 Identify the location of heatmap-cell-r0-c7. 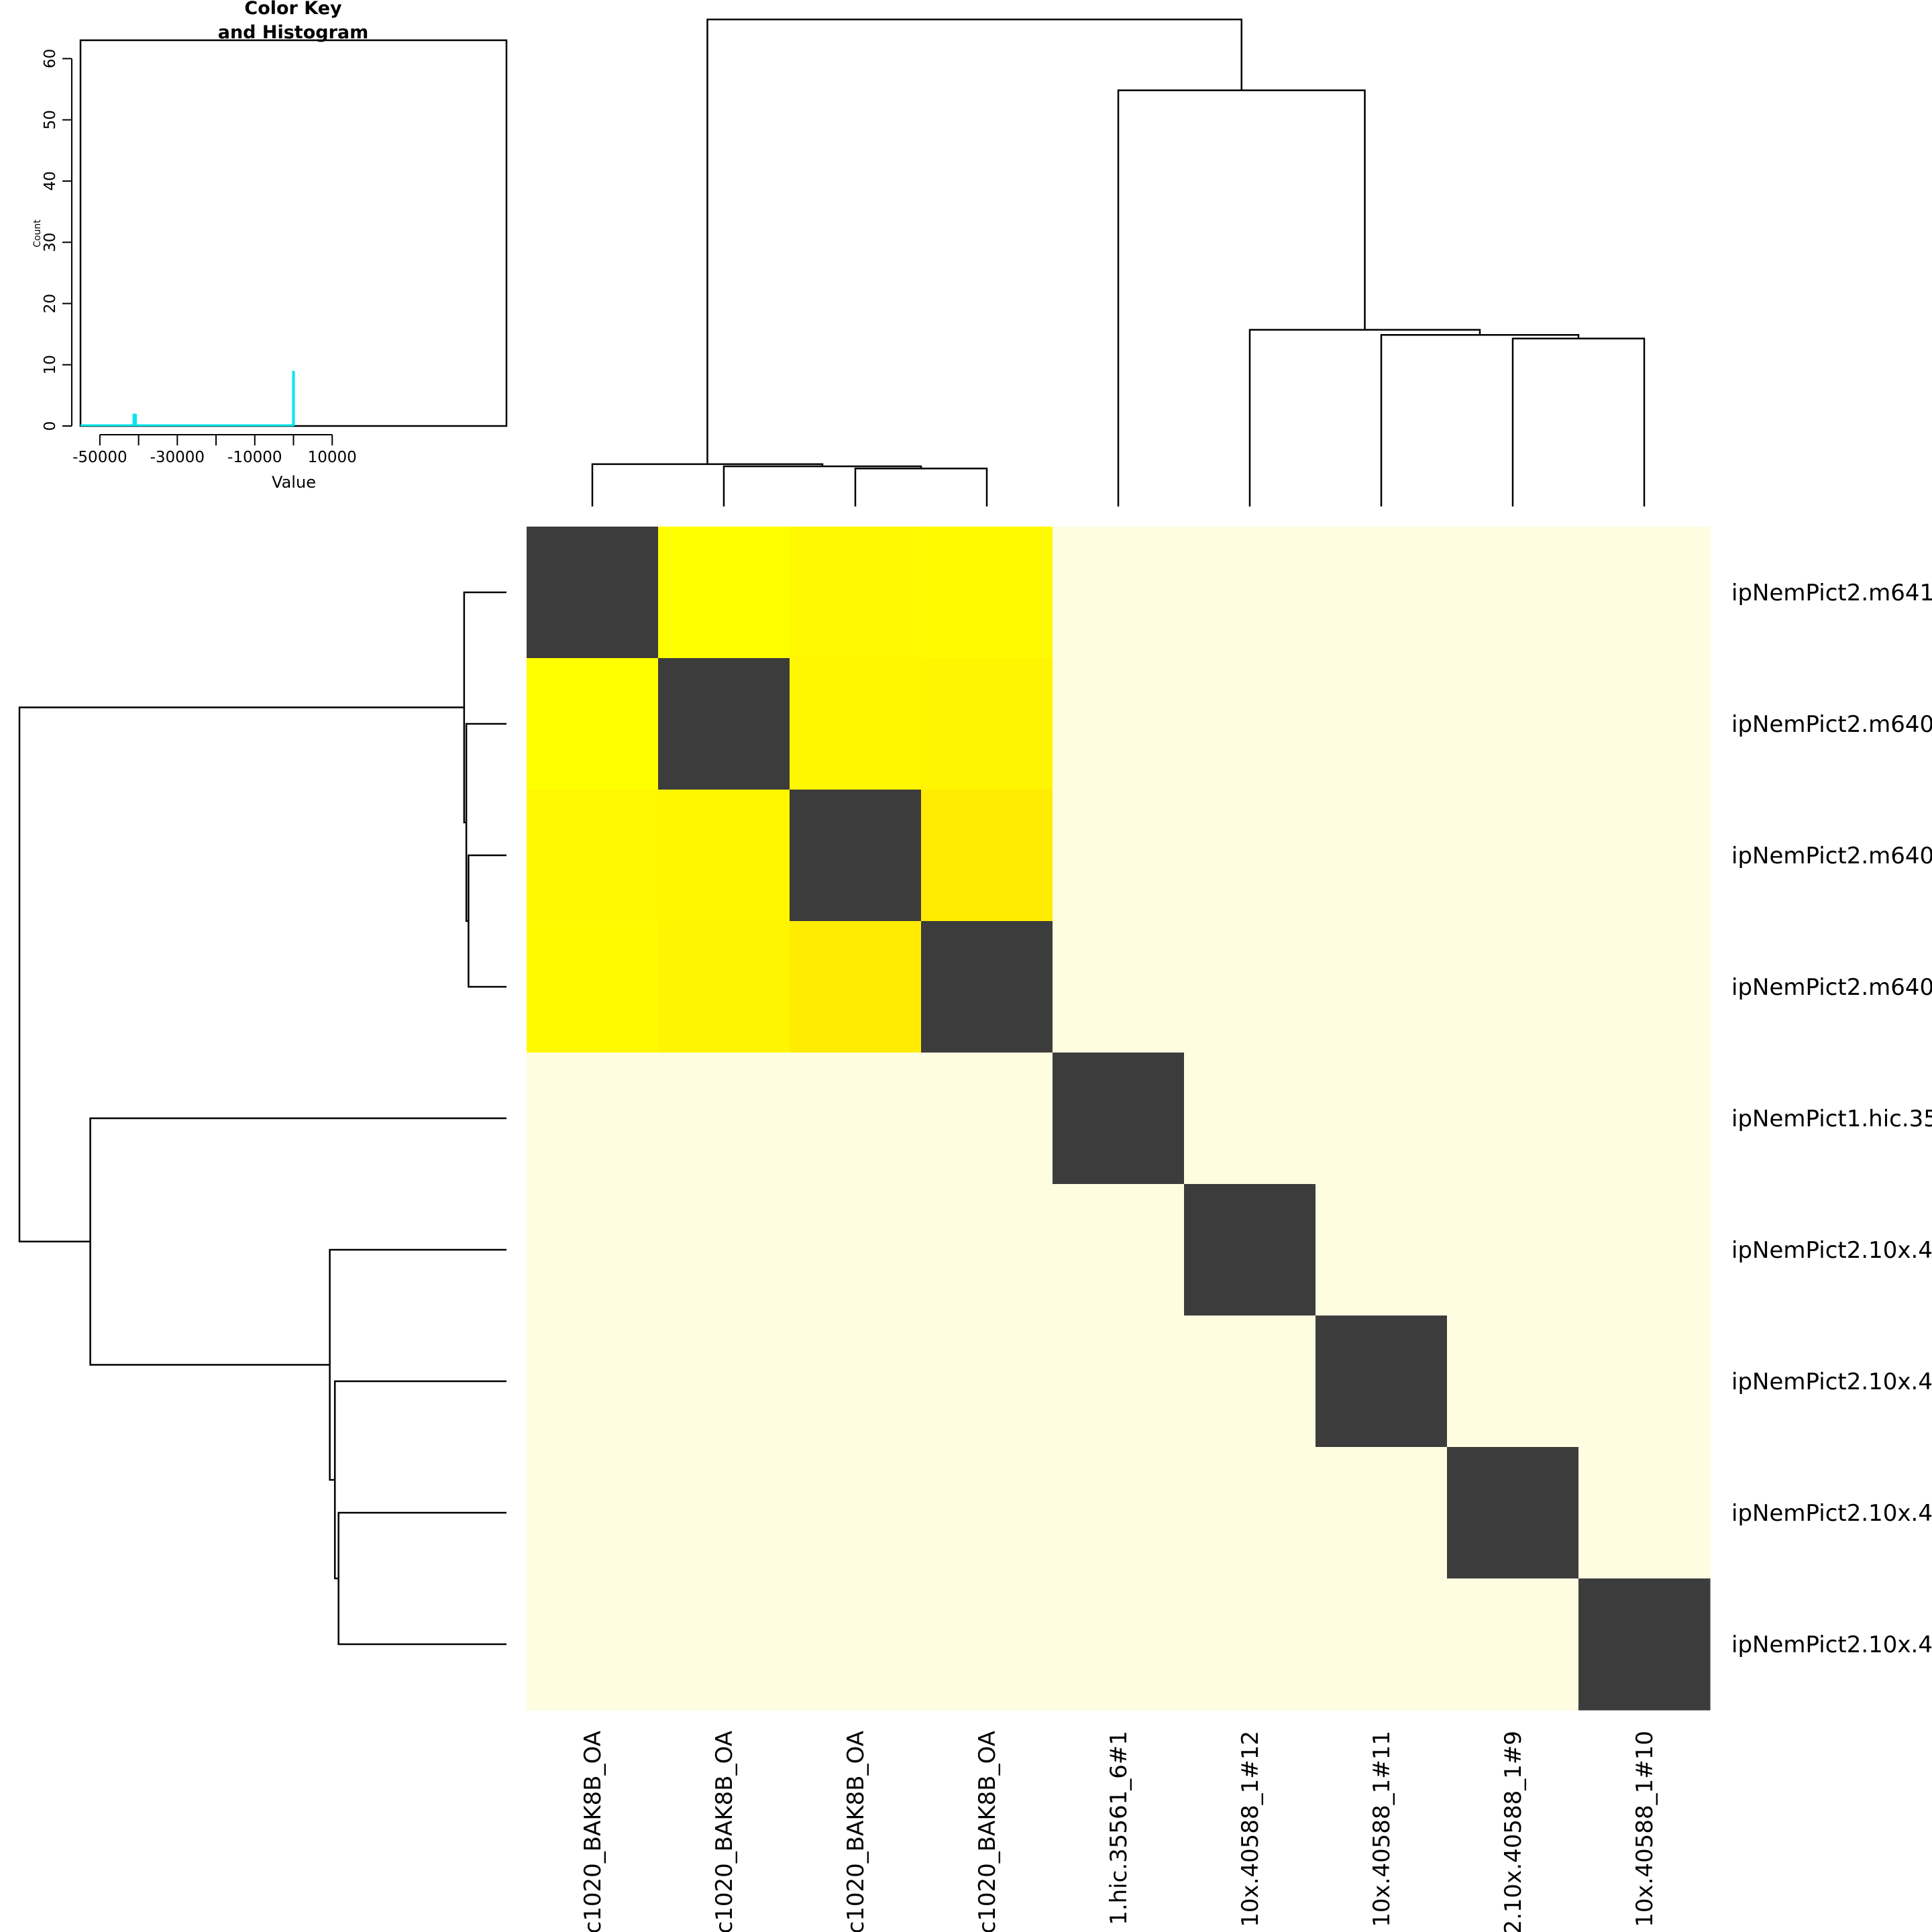
(1513, 593).